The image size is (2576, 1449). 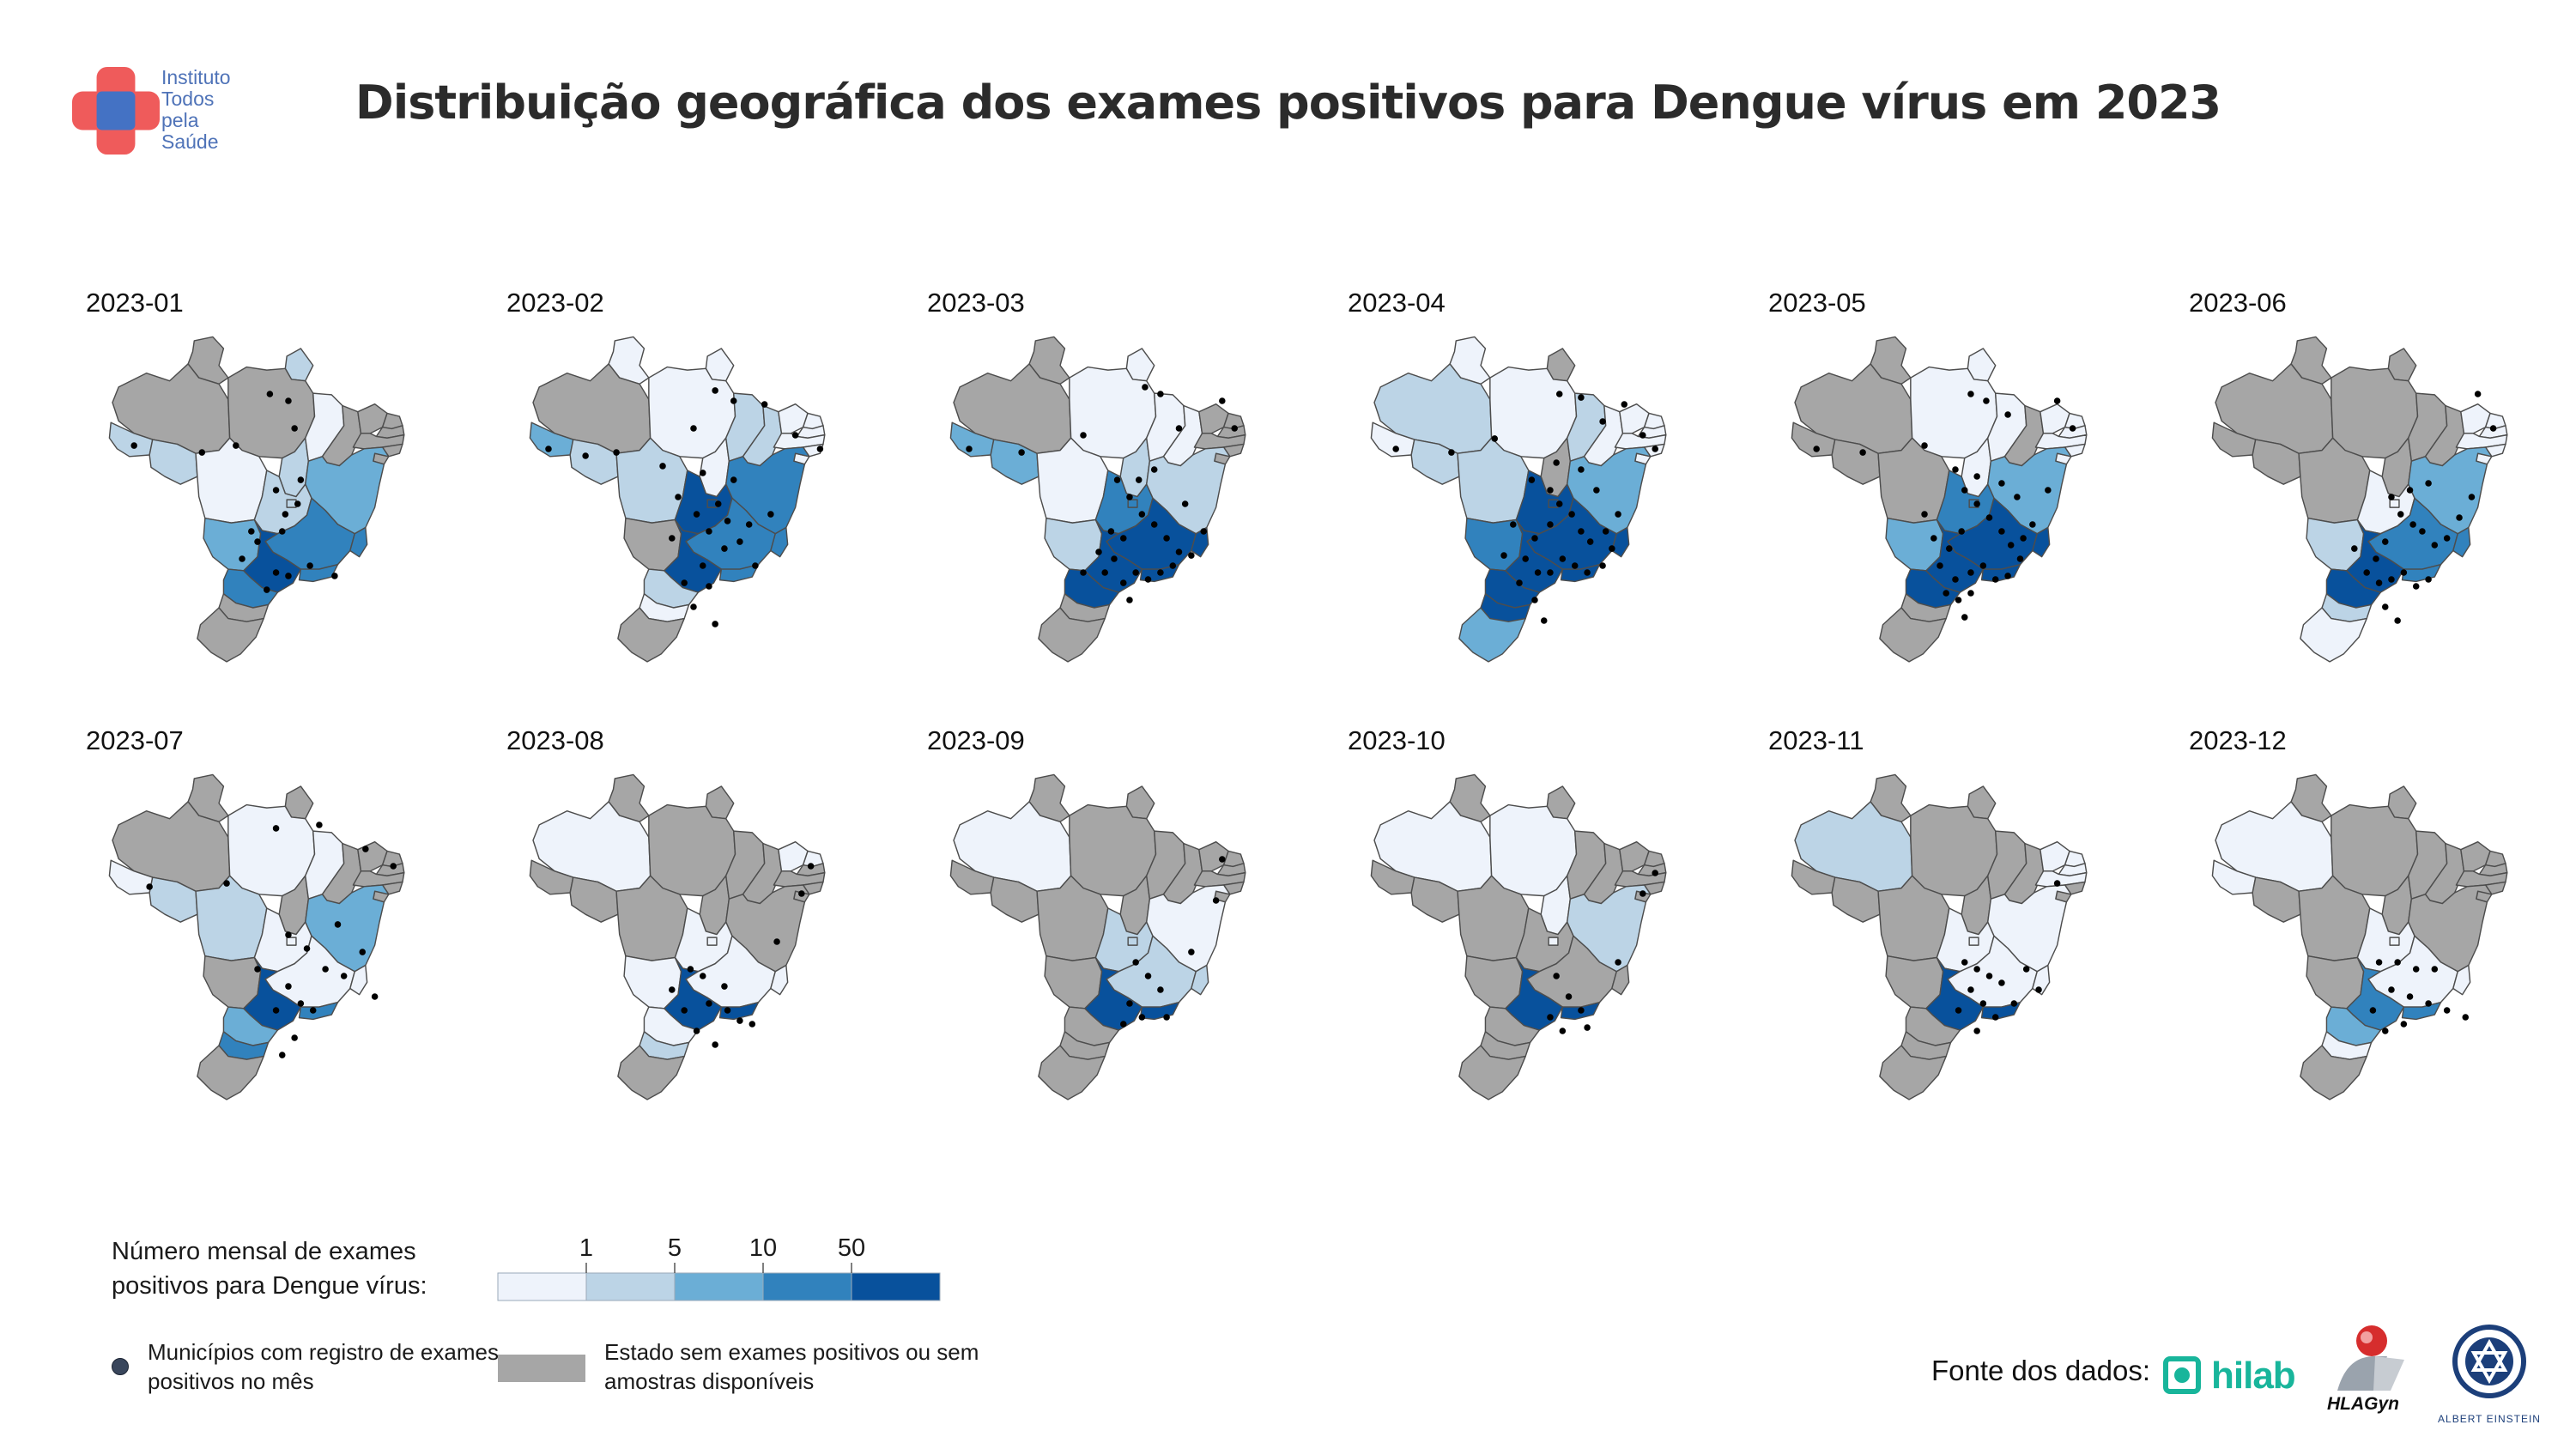 I want to click on map-panel-2023-11: 2023-11, so click(x=1952, y=940).